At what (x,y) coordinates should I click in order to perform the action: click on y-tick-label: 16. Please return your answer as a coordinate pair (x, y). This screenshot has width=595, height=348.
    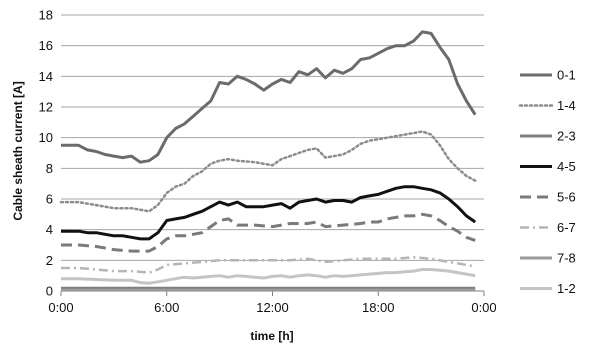
    Looking at the image, I should click on (46, 45).